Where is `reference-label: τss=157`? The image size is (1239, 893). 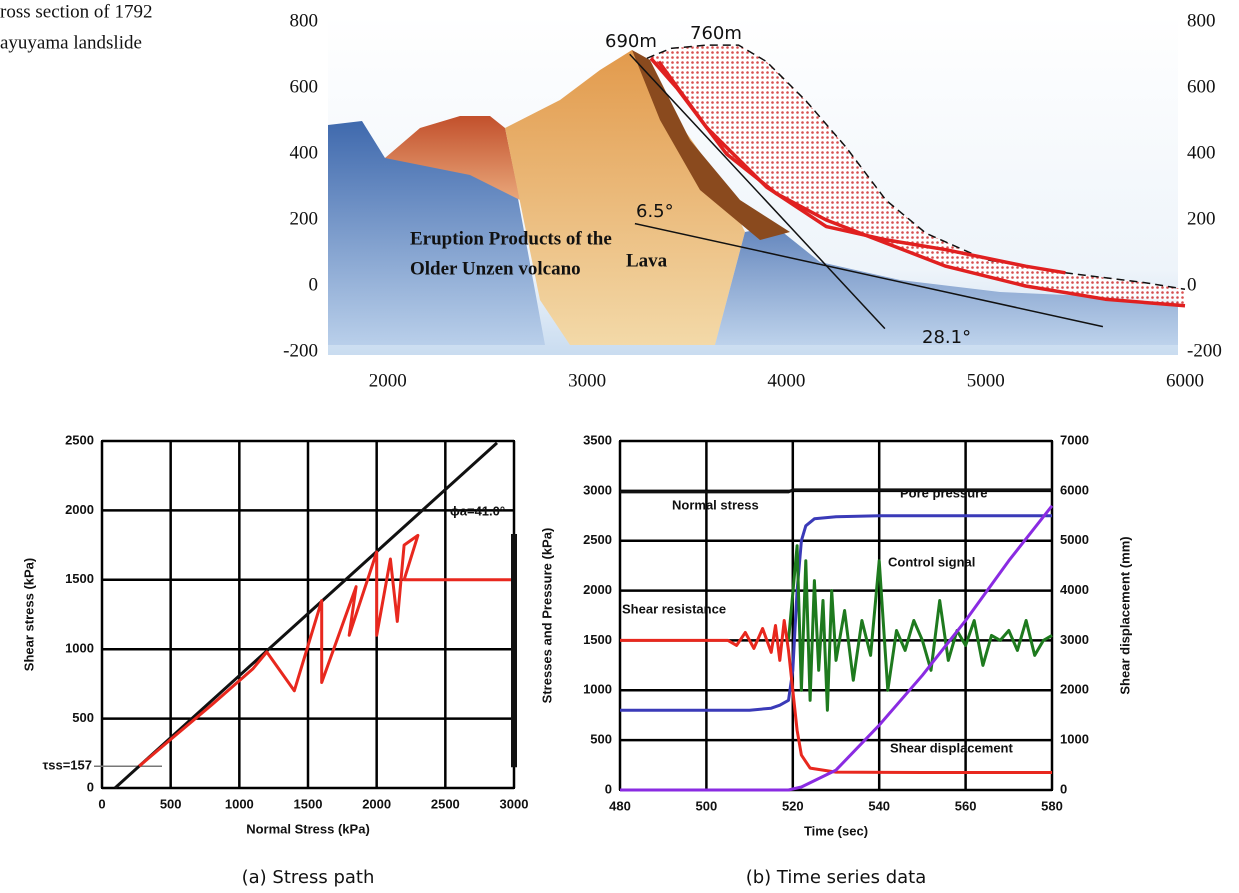 reference-label: τss=157 is located at coordinates (67, 765).